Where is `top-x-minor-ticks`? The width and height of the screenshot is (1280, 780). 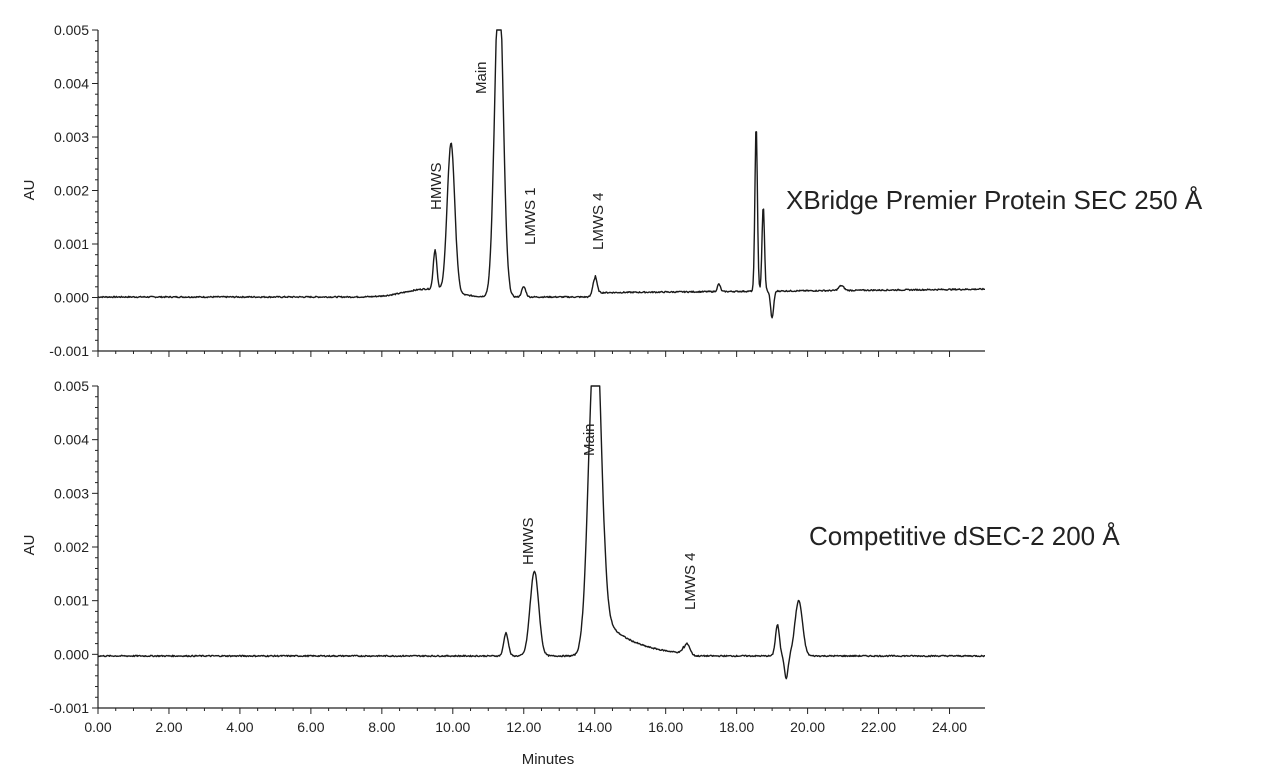 top-x-minor-ticks is located at coordinates (524, 354).